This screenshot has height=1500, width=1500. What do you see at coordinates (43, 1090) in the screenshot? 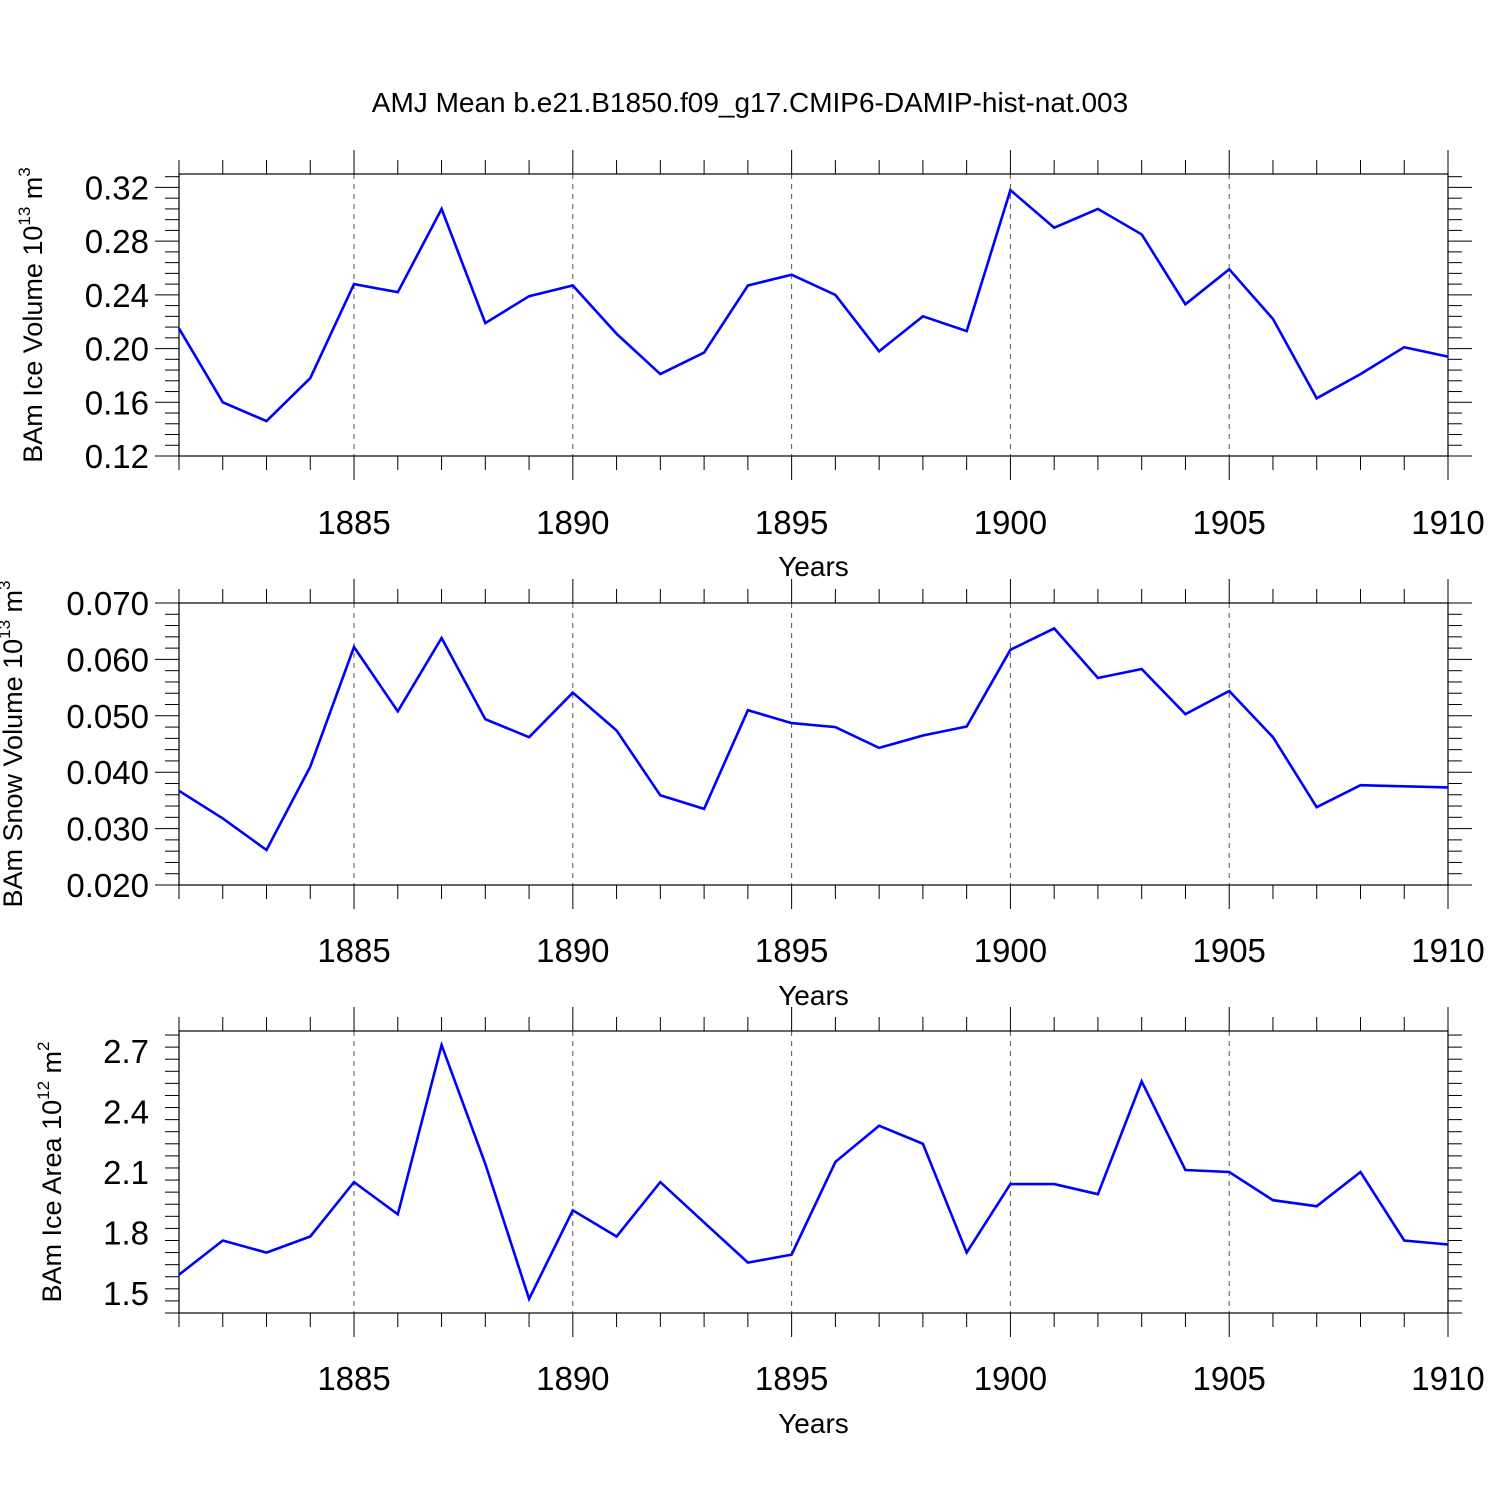
I see `y-axis-label-exp: 12` at bounding box center [43, 1090].